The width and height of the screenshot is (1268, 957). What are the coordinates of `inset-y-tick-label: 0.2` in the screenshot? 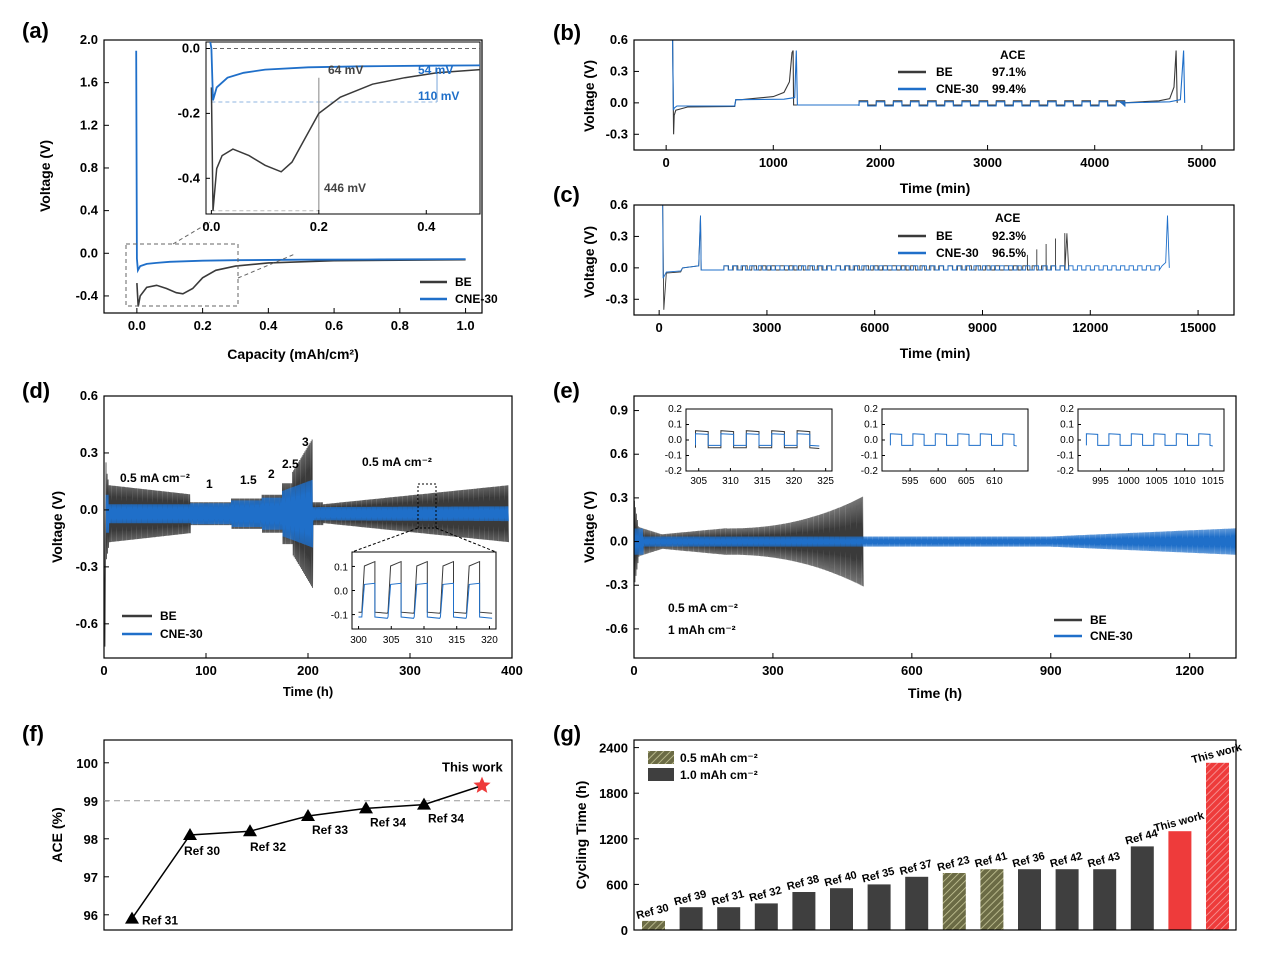 It's located at (871, 409).